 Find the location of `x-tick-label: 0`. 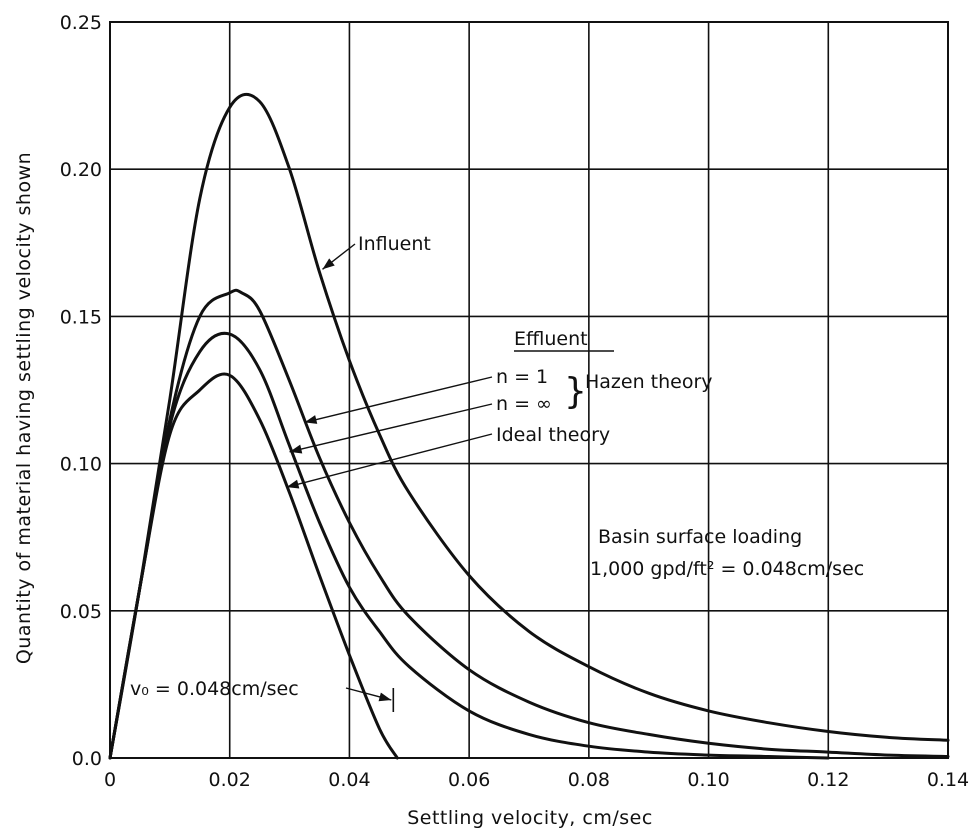

x-tick-label: 0 is located at coordinates (110, 780).